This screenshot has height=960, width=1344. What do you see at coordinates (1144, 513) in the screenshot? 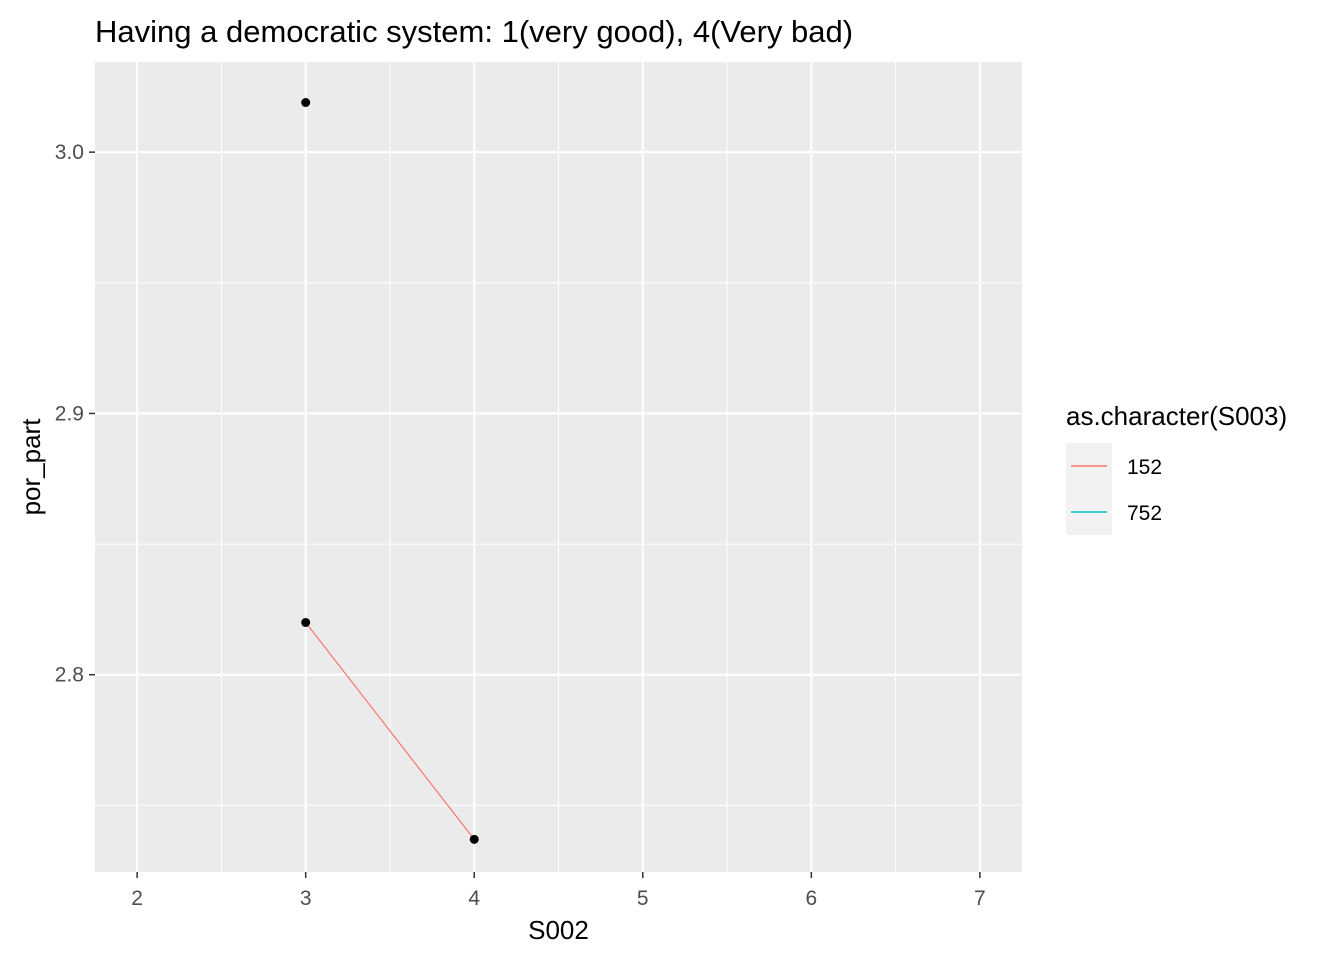
I see `legend-label-752: 752` at bounding box center [1144, 513].